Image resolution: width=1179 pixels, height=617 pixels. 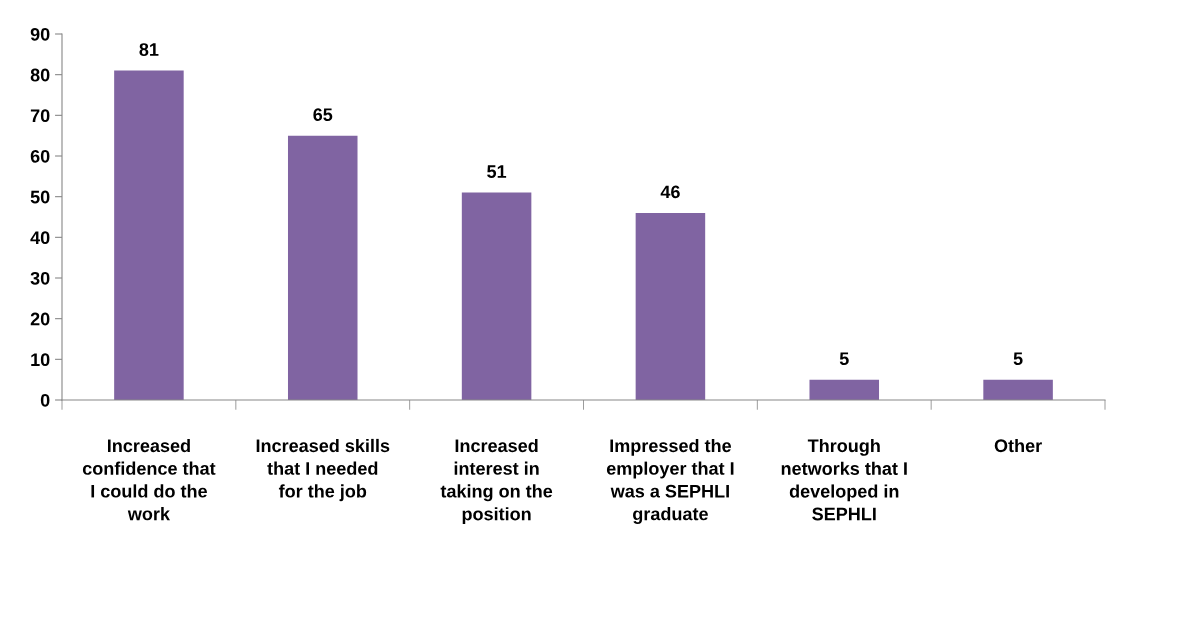 I want to click on y-tick-label: 30, so click(x=40, y=278).